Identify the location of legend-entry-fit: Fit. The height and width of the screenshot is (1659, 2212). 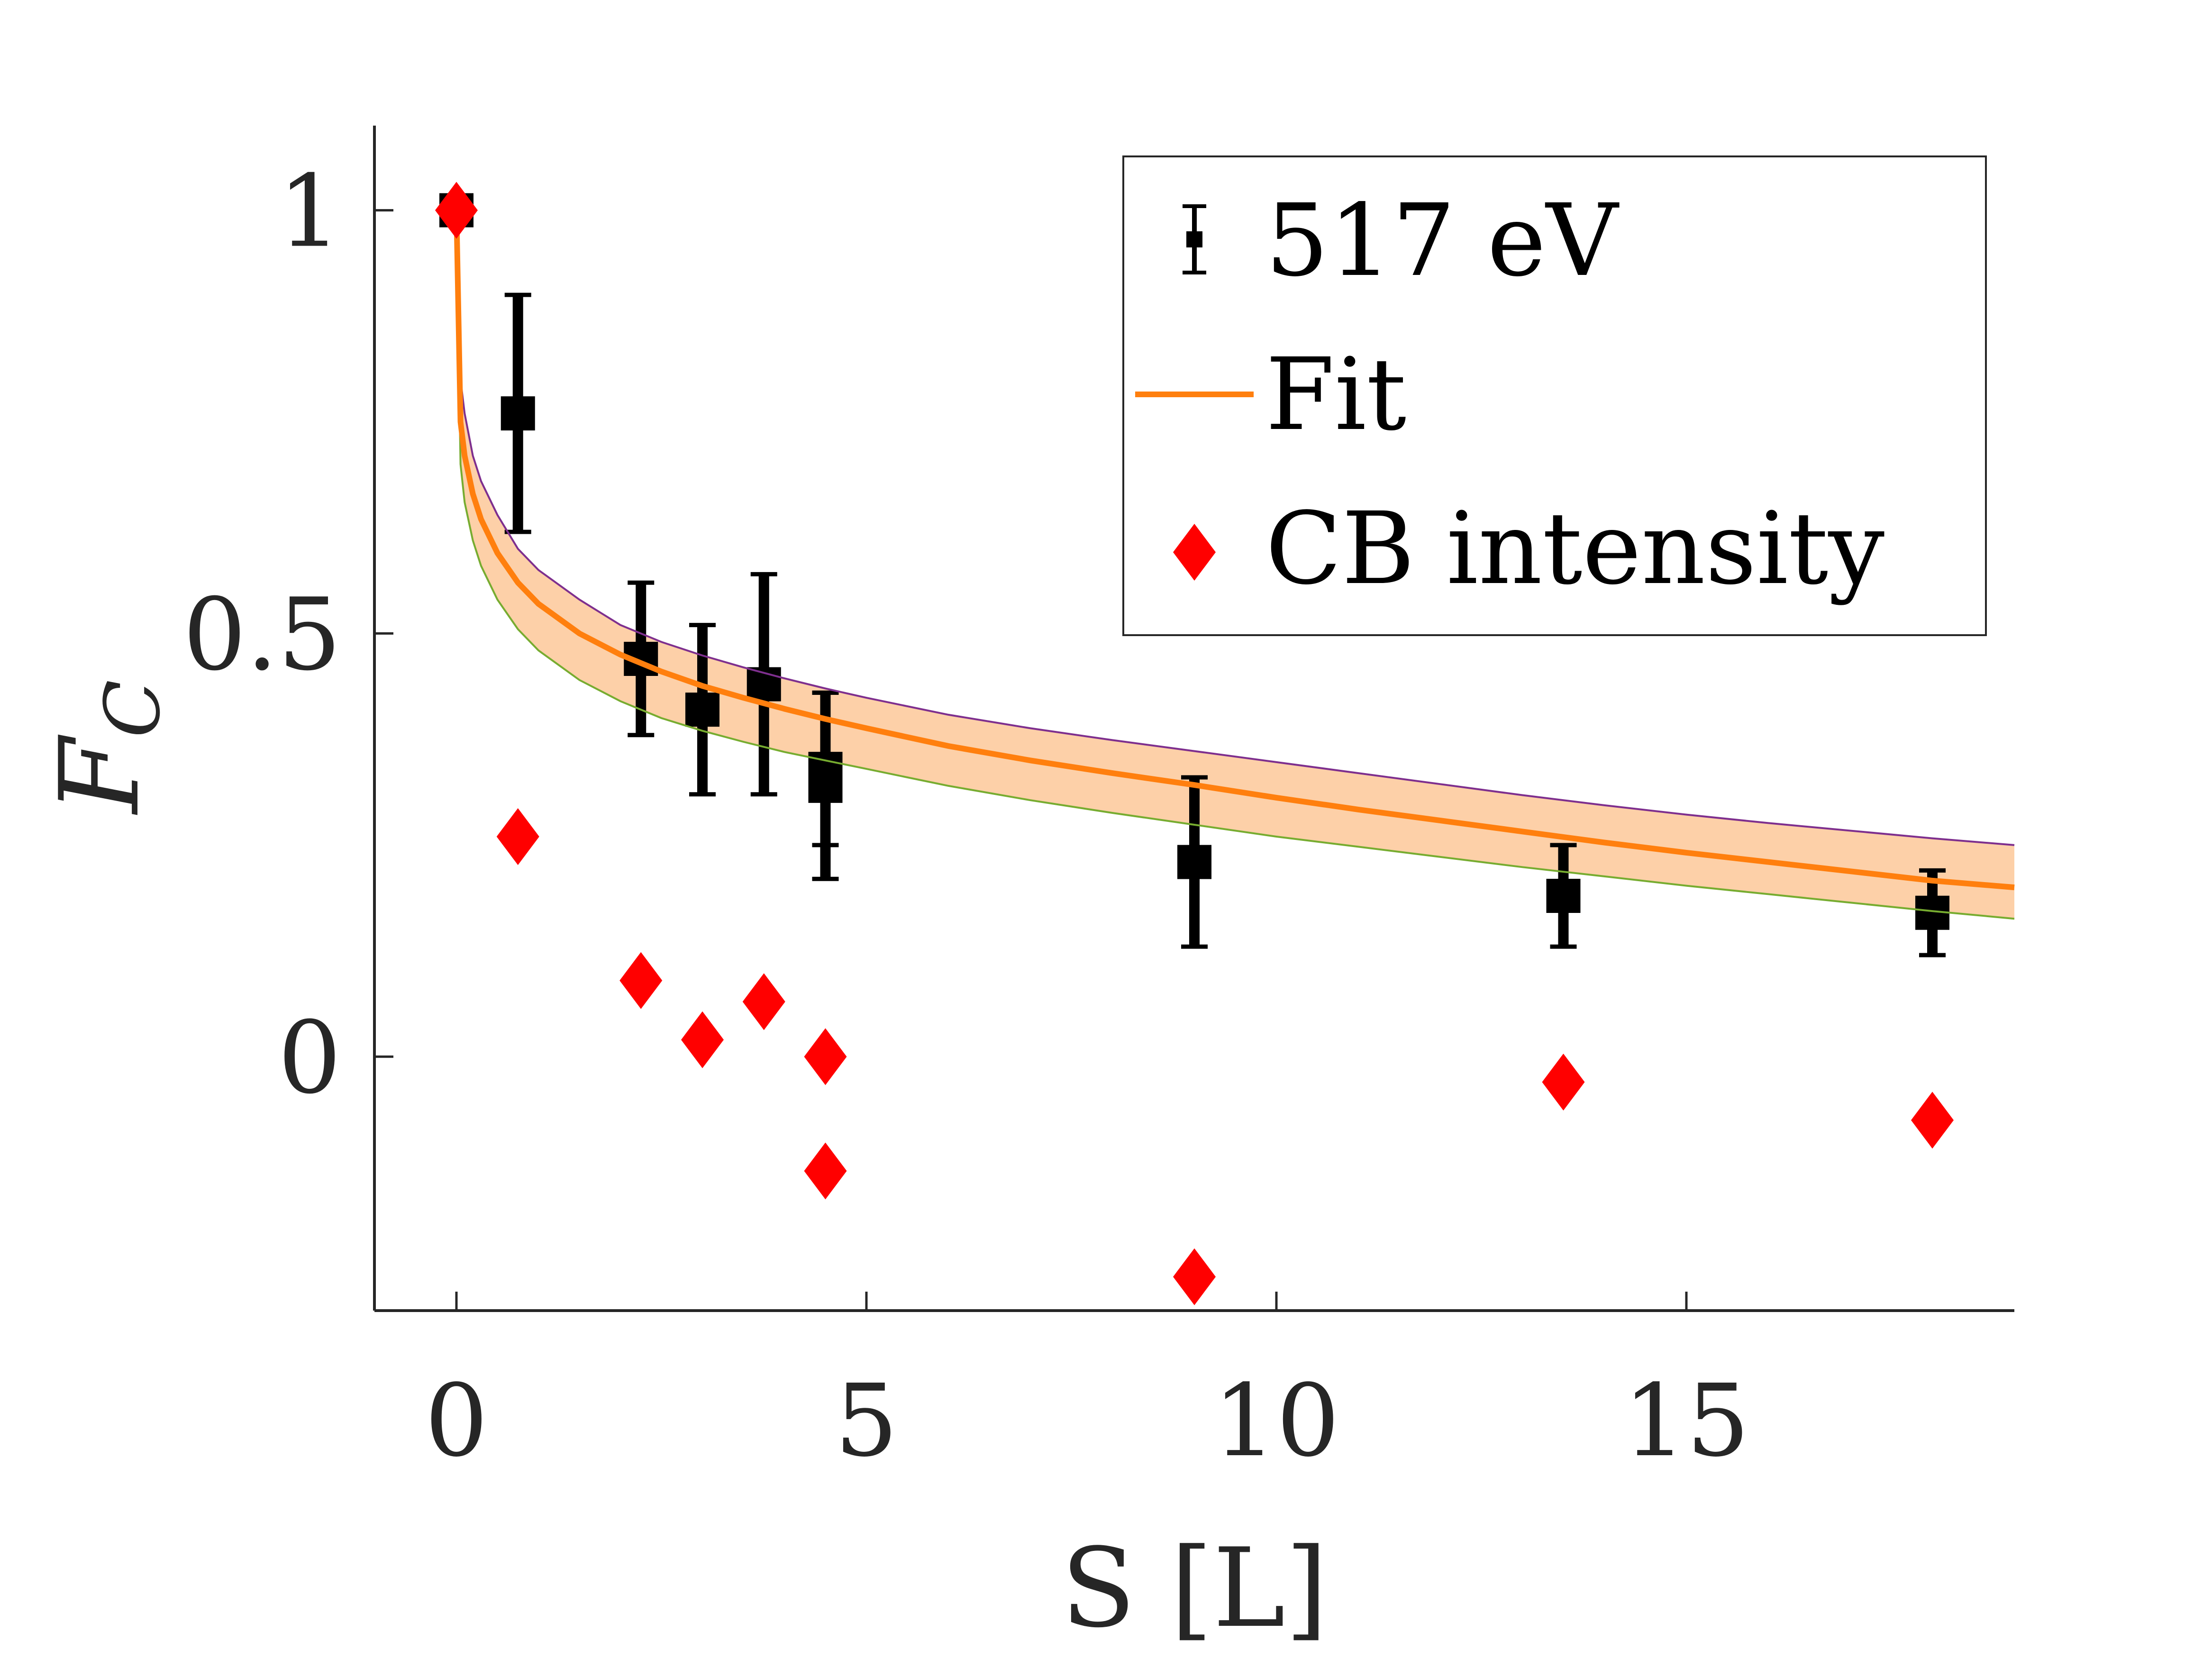
(1270, 395).